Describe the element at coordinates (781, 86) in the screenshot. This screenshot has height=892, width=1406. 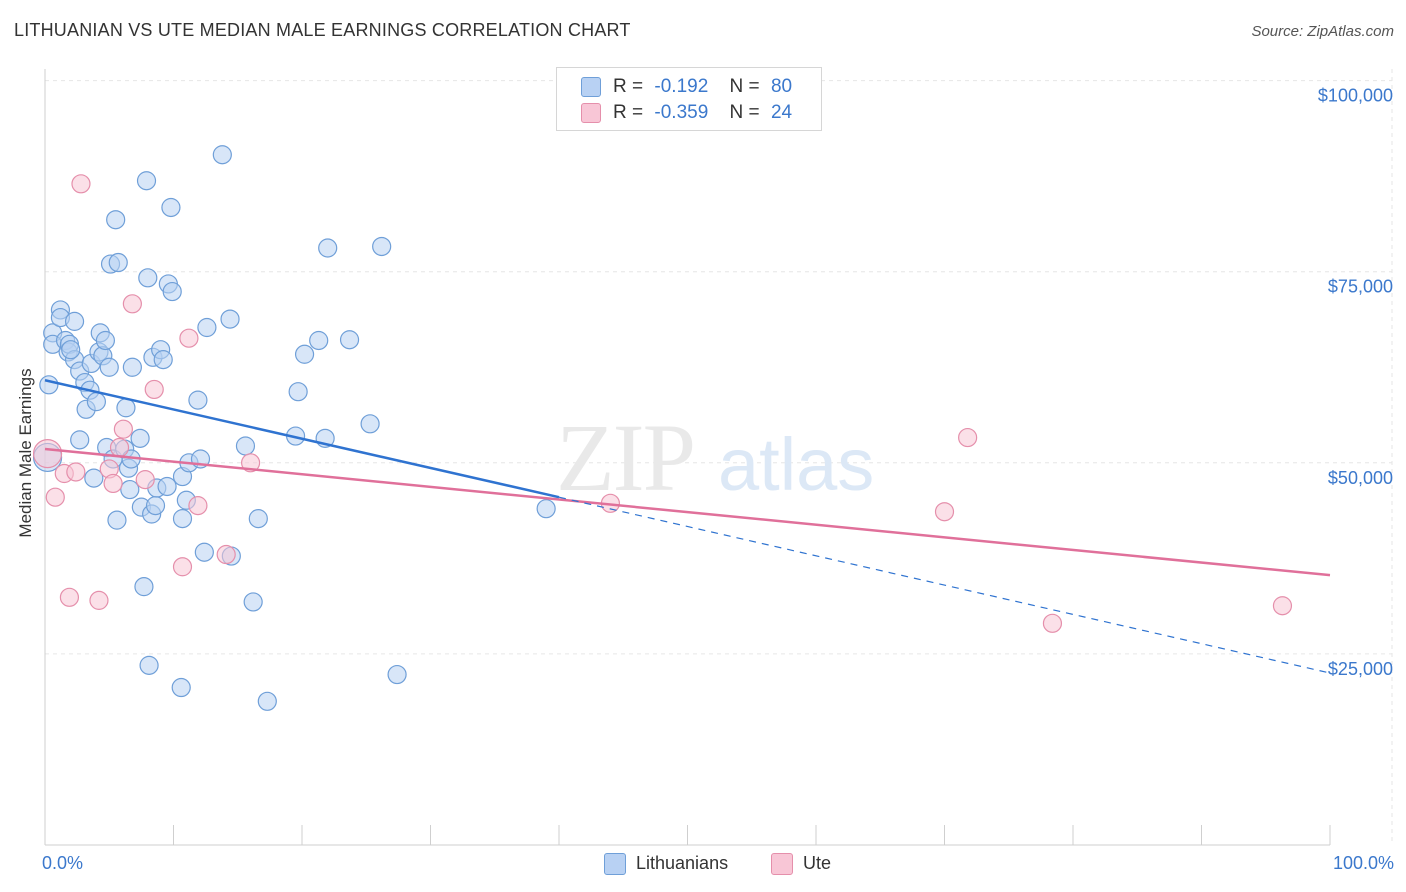
I see `legend-n-value-1: 80` at that location.